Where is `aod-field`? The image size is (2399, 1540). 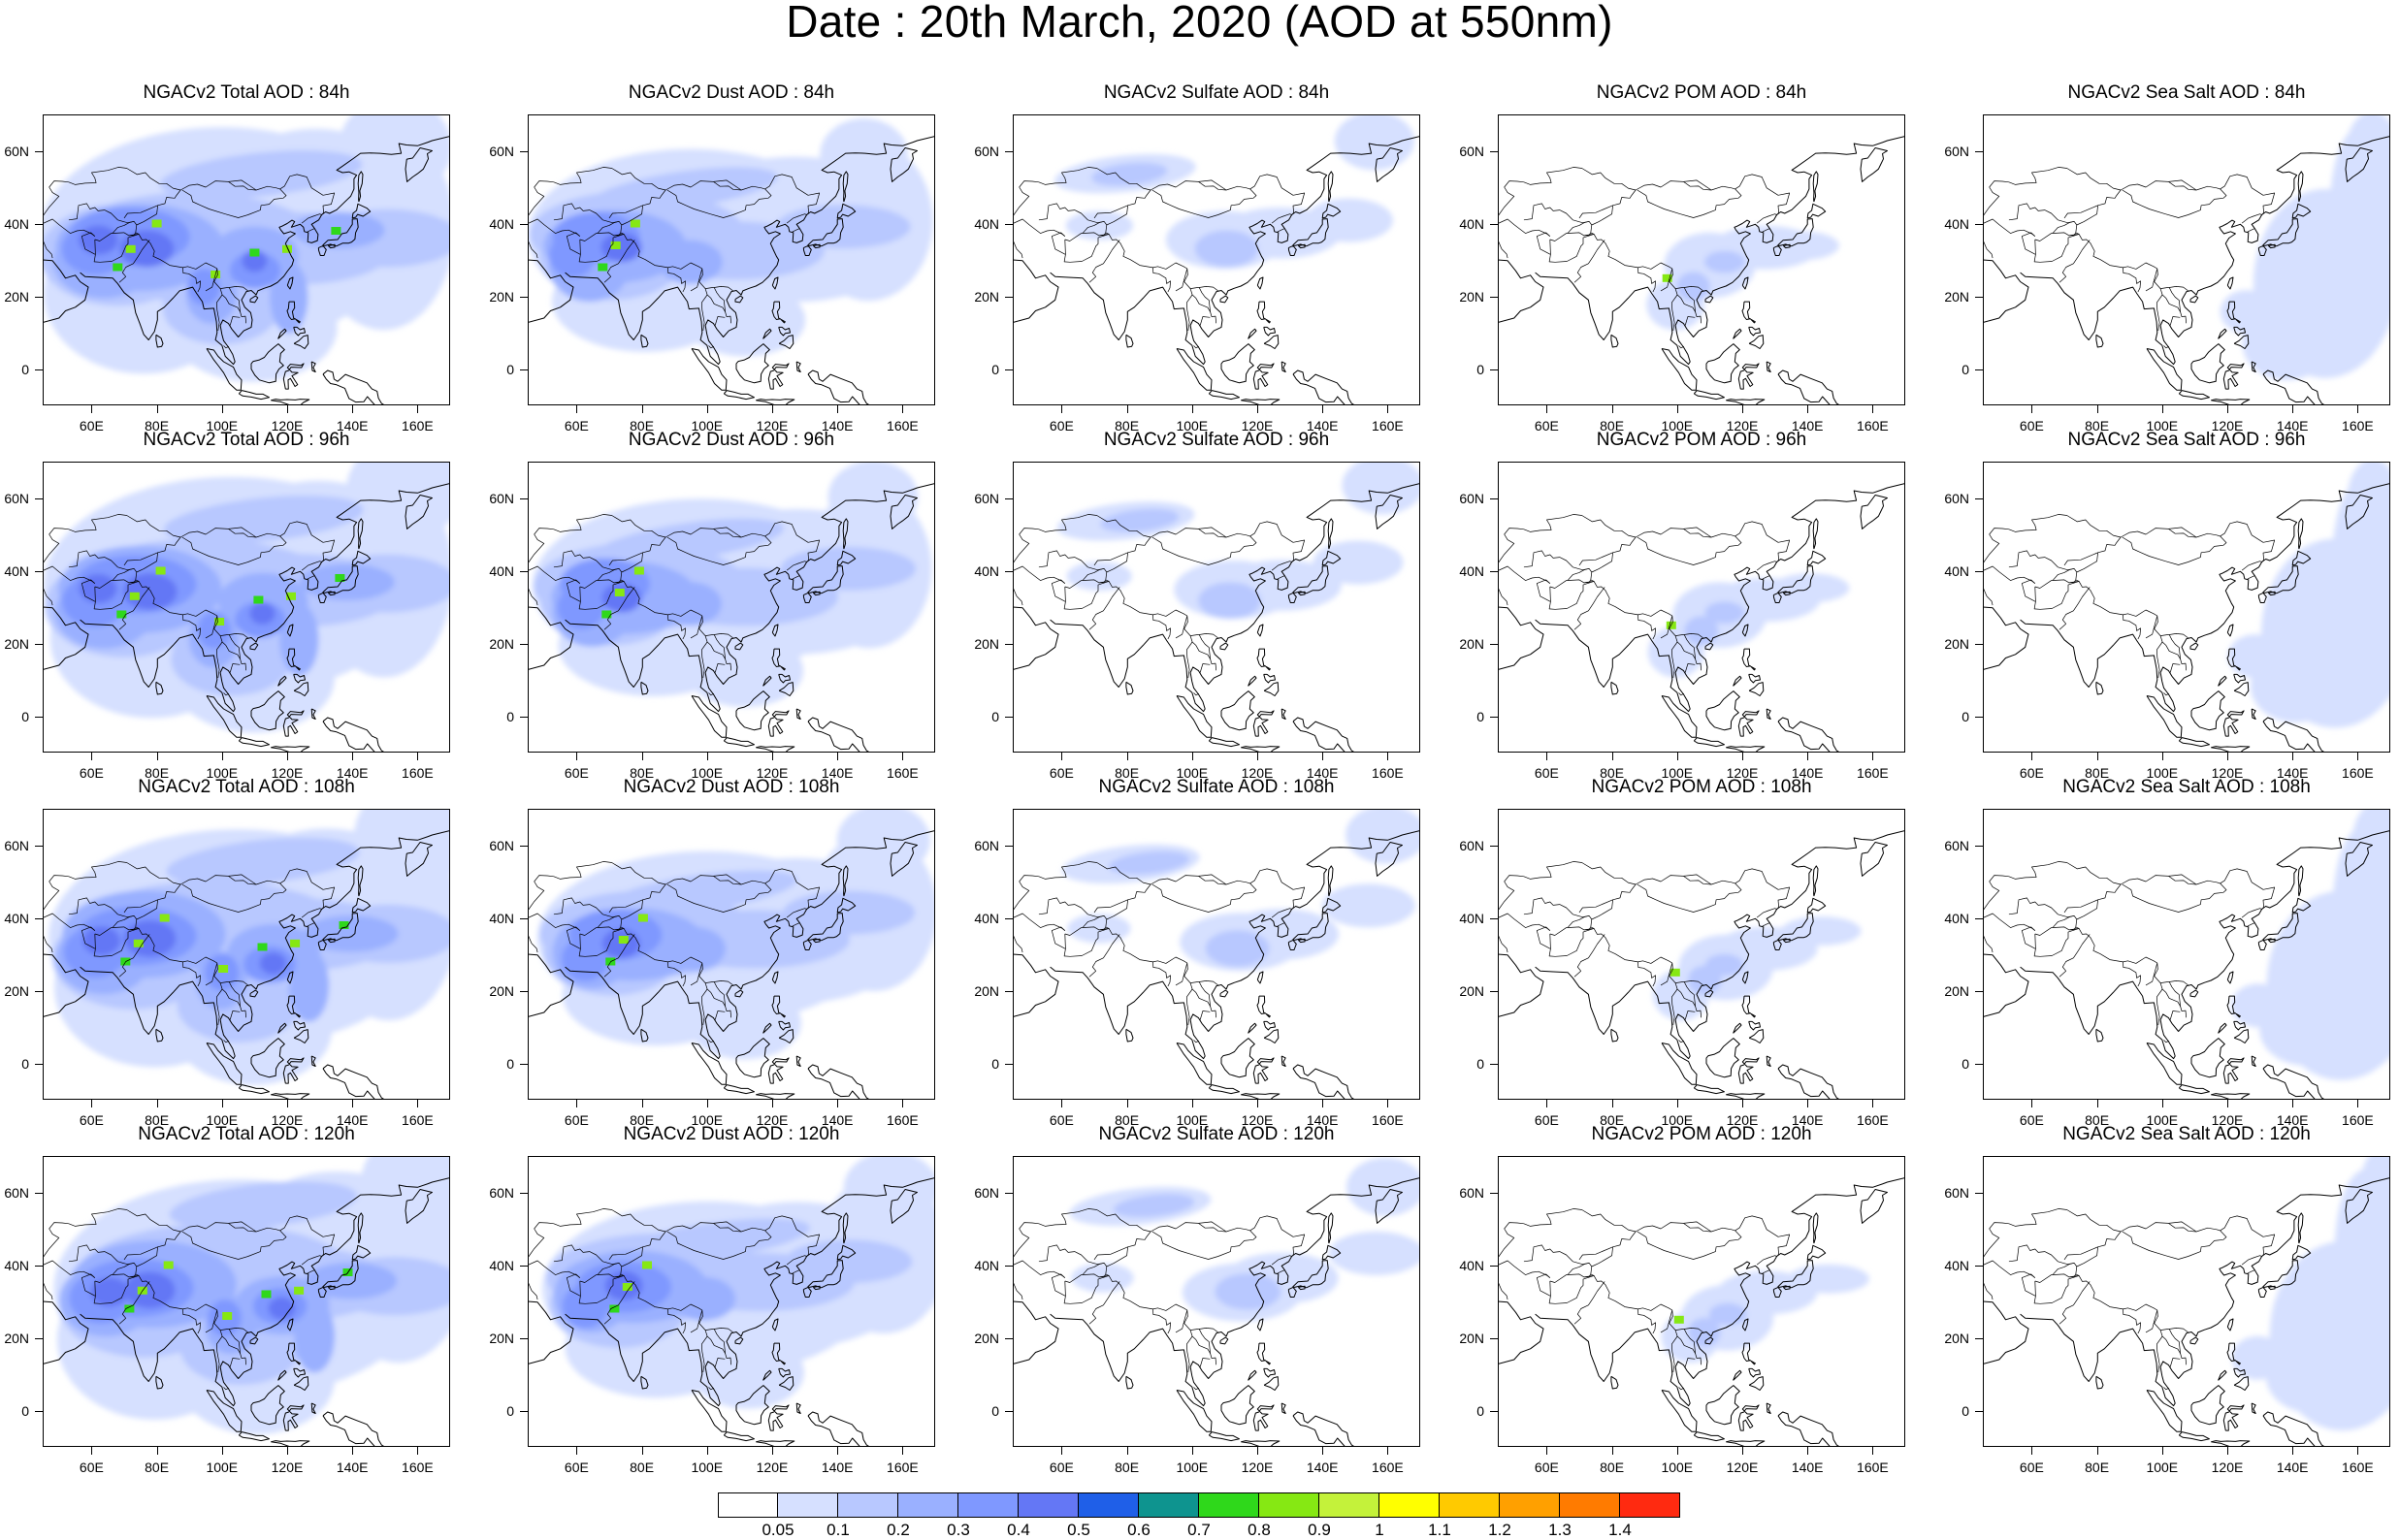
aod-field is located at coordinates (1241, 891).